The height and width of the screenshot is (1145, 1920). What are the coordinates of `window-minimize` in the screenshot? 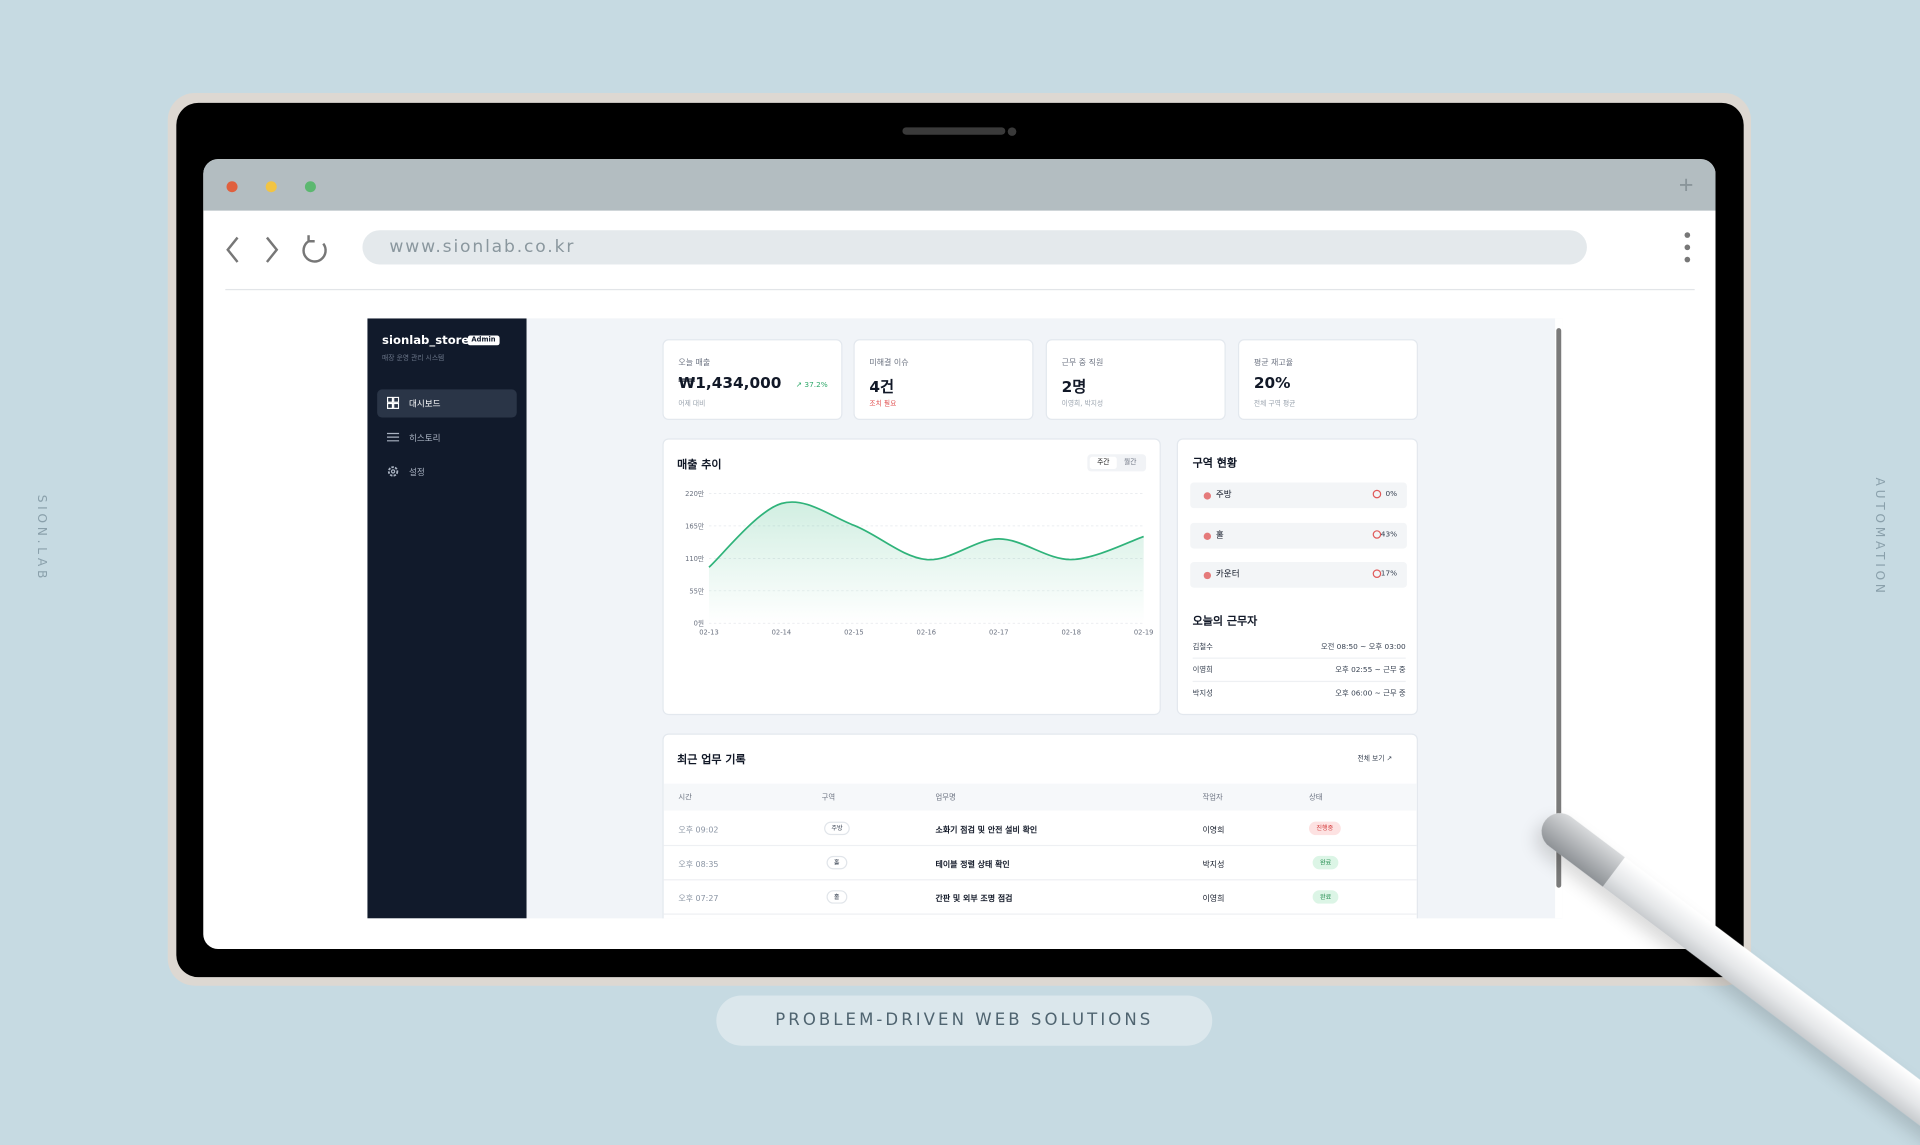 It's located at (271, 187).